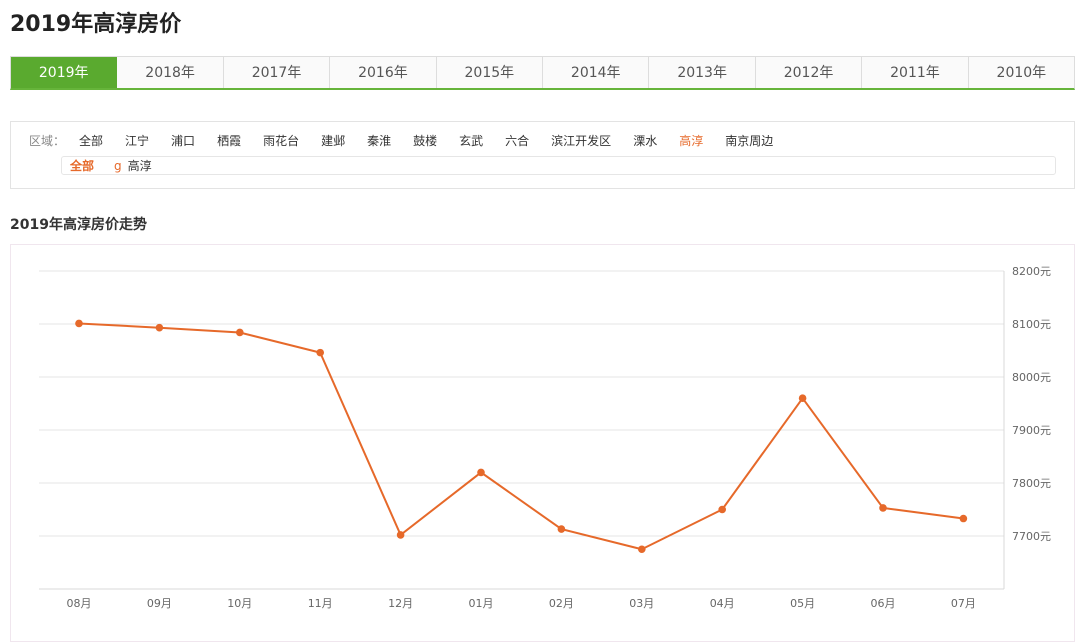  What do you see at coordinates (809, 72) in the screenshot?
I see `tab-2012: 2012年` at bounding box center [809, 72].